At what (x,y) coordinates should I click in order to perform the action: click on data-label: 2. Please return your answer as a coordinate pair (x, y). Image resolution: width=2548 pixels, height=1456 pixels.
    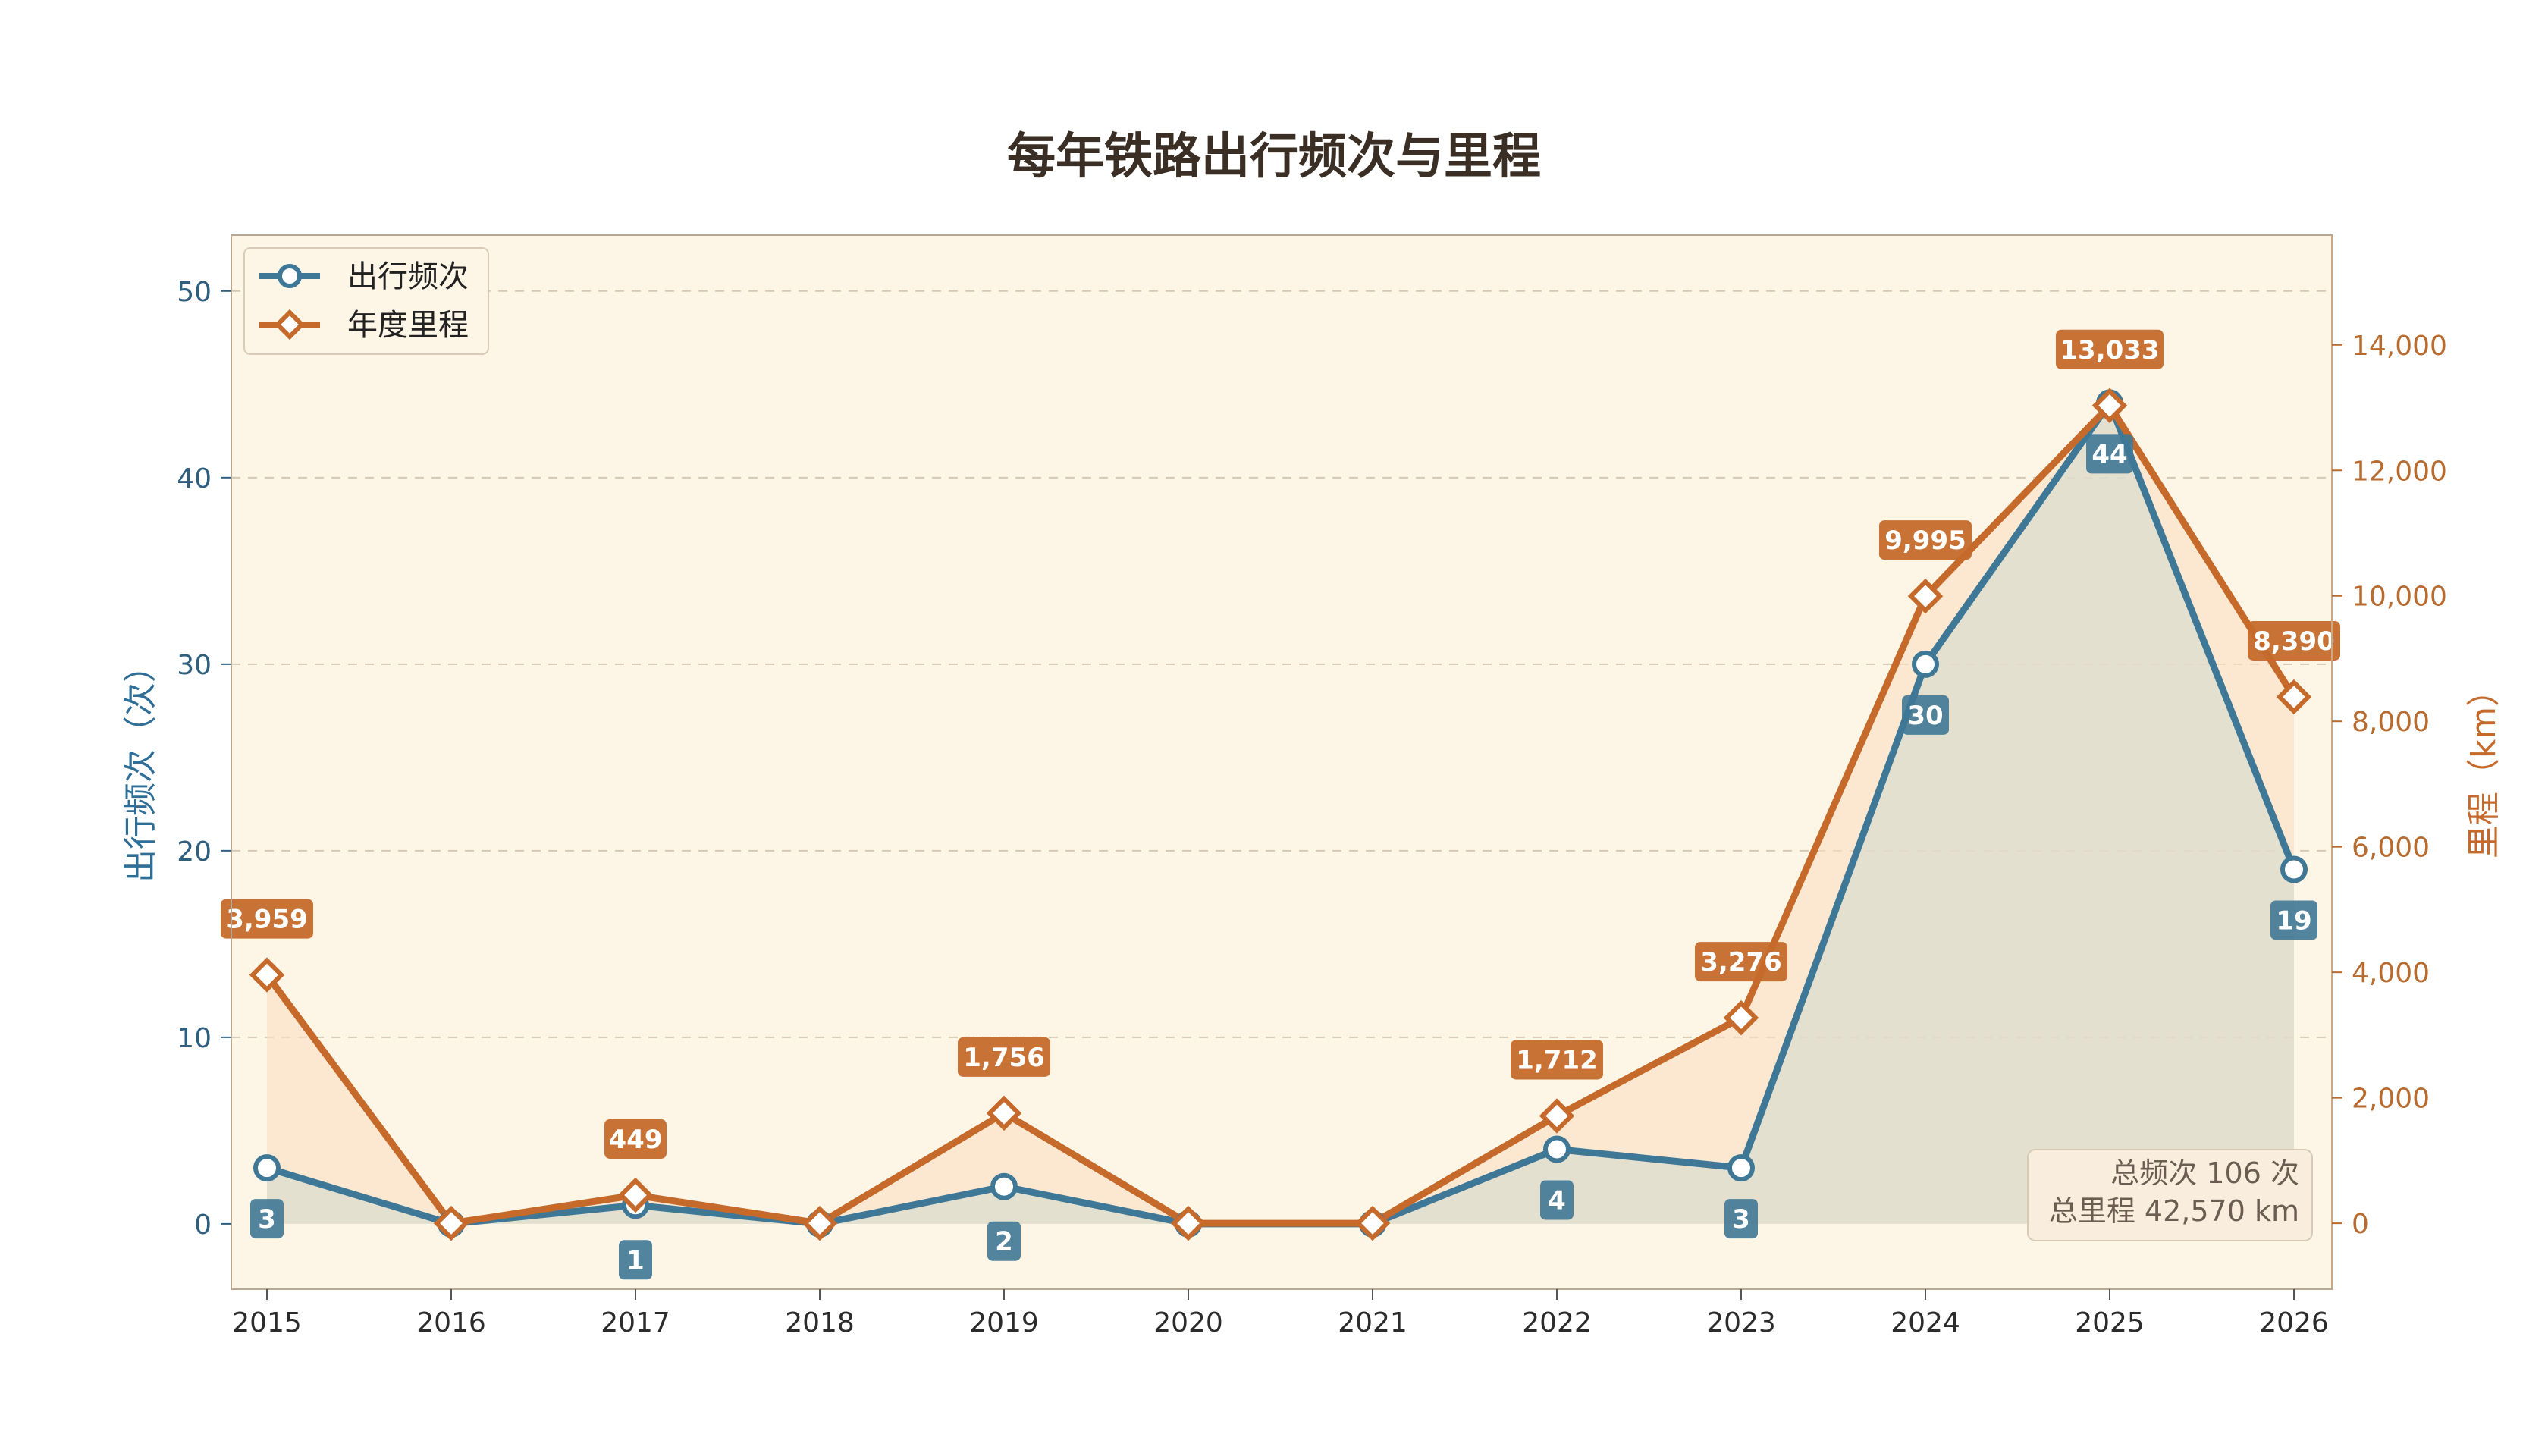
    Looking at the image, I should click on (1004, 1242).